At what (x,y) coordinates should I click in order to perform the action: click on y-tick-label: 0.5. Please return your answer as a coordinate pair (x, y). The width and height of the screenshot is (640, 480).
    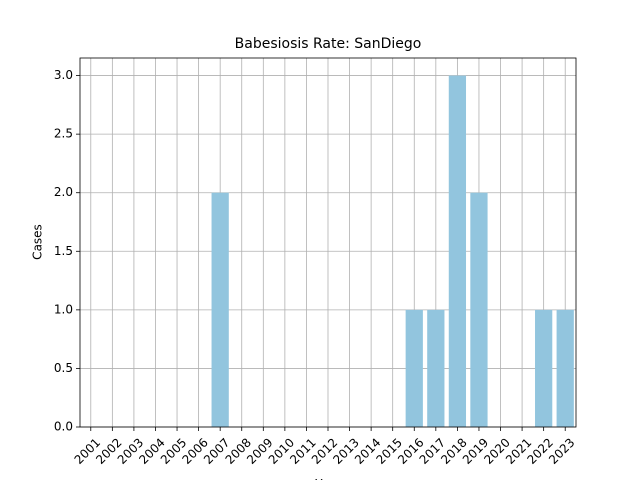
    Looking at the image, I should click on (63, 368).